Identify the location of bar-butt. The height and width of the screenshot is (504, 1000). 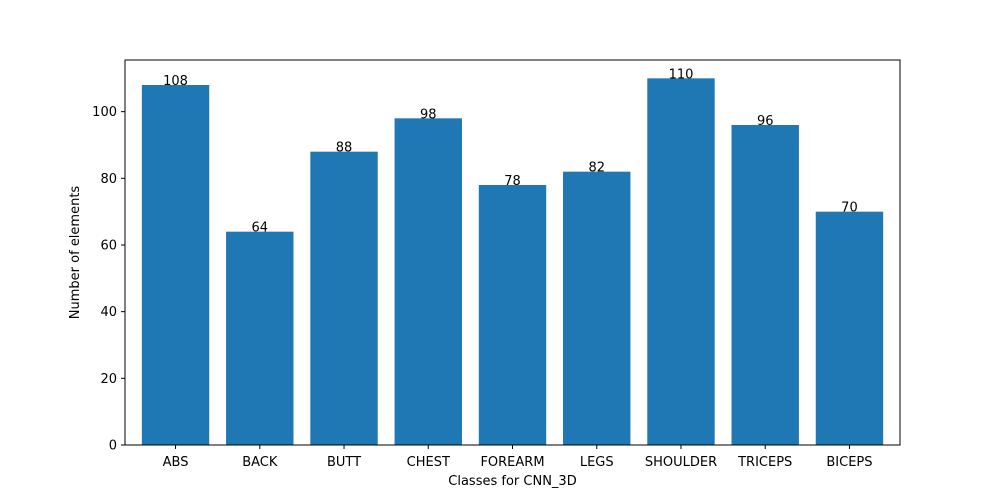
(344, 298).